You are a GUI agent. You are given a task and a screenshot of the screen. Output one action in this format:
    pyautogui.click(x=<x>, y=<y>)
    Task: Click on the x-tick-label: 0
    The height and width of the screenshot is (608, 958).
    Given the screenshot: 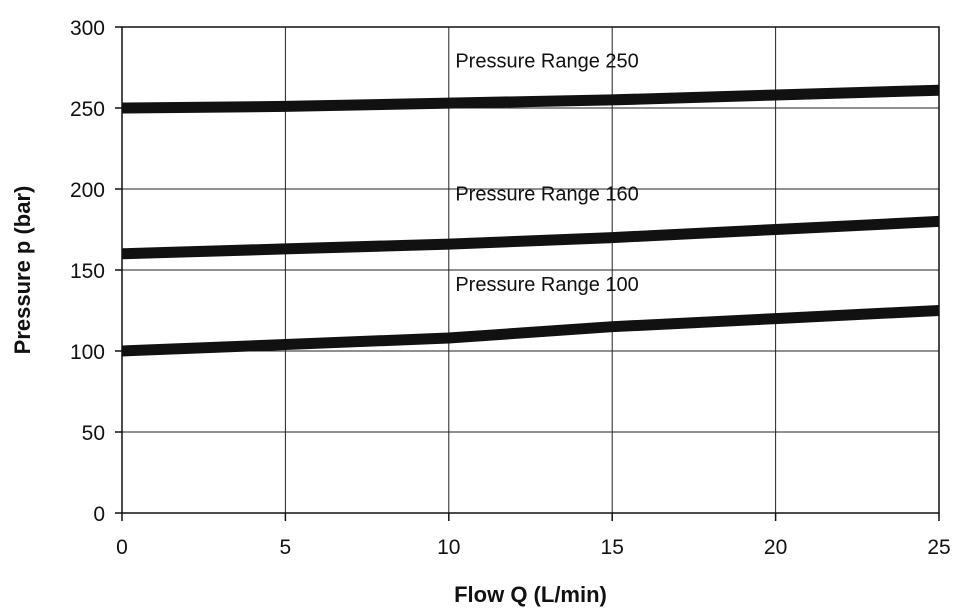 What is the action you would take?
    pyautogui.click(x=122, y=547)
    